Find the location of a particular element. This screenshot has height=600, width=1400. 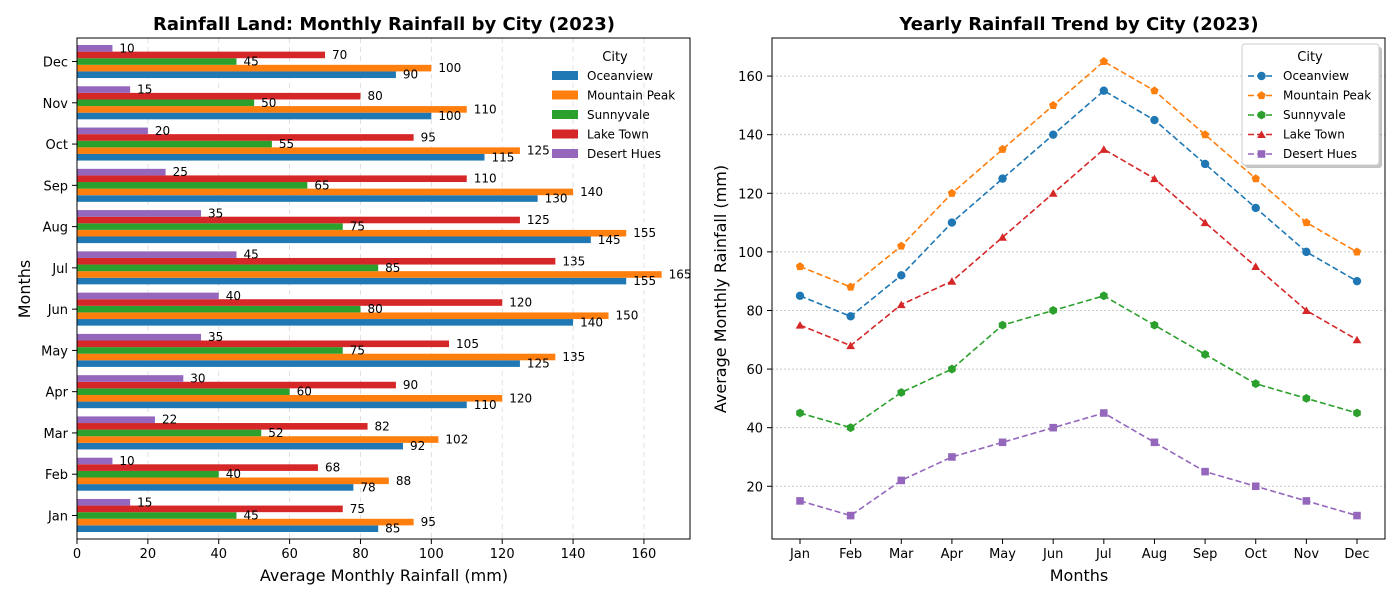

point-mountain-peak-jan is located at coordinates (800, 266).